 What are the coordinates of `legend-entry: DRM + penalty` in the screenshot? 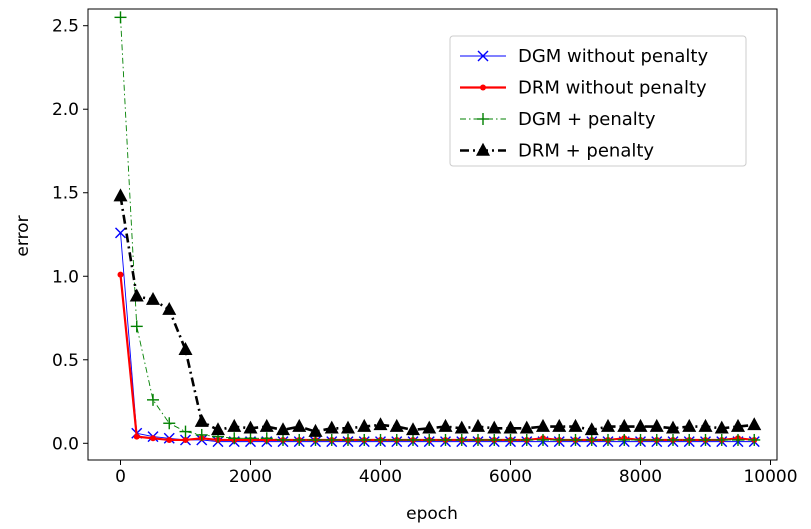 It's located at (557, 151).